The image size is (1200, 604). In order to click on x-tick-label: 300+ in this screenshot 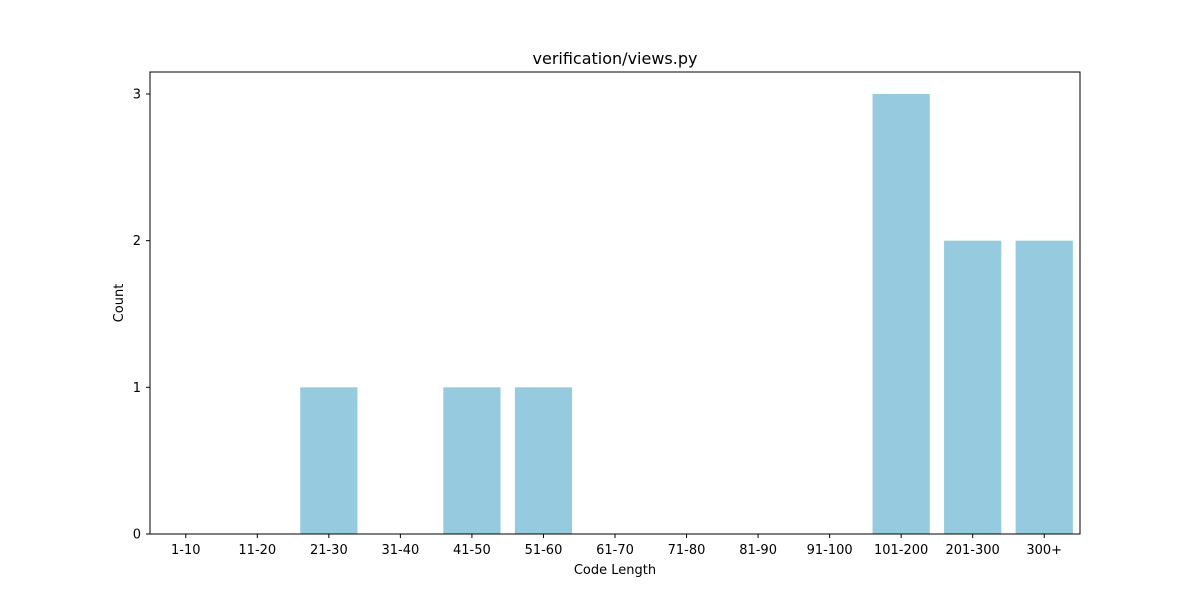, I will do `click(1044, 550)`.